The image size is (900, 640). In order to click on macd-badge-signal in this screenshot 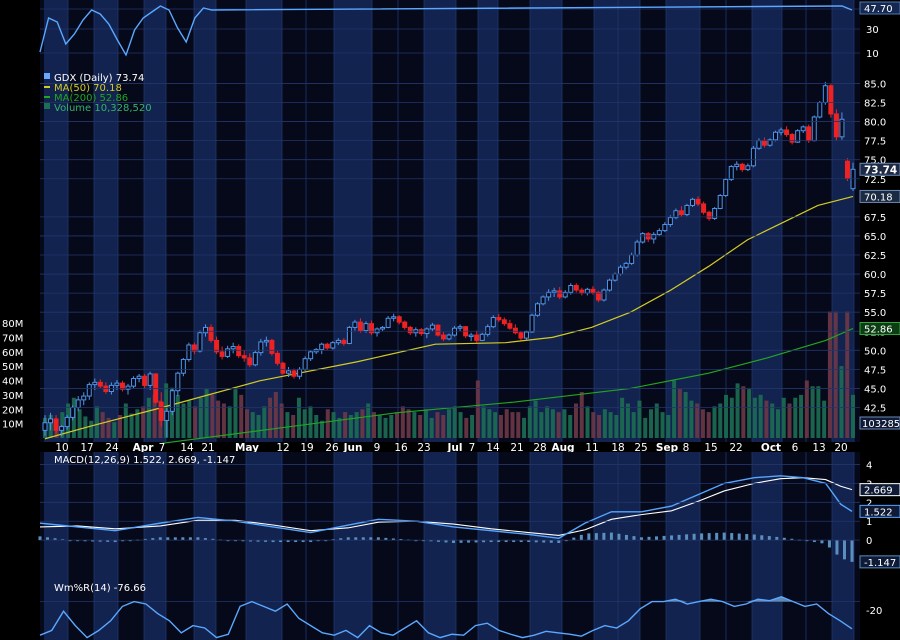, I will do `click(879, 490)`.